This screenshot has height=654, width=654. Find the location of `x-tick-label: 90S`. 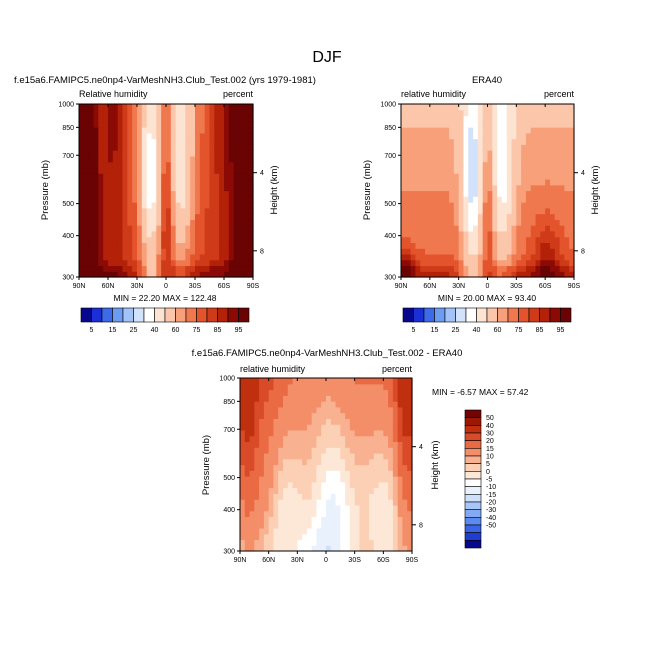

x-tick-label: 90S is located at coordinates (253, 286).